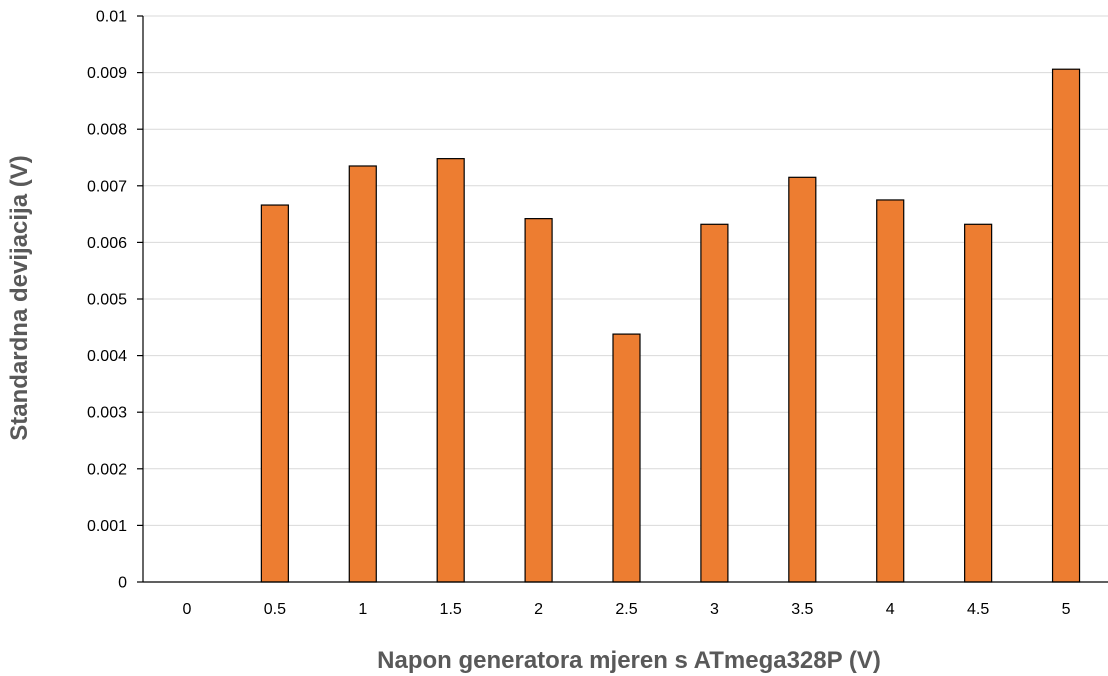 The width and height of the screenshot is (1108, 676). What do you see at coordinates (1066, 609) in the screenshot?
I see `x-tick-label: 5` at bounding box center [1066, 609].